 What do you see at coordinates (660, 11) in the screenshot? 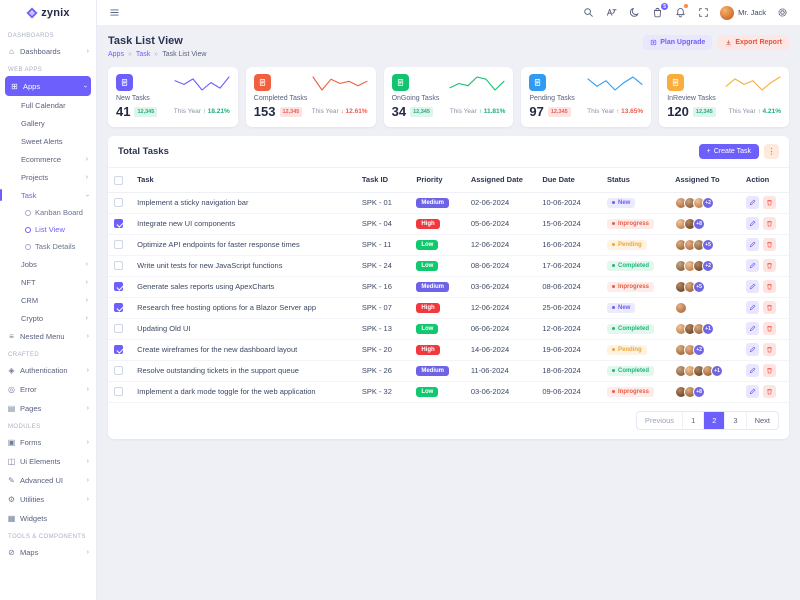
I see `cart-icon: 5` at bounding box center [660, 11].